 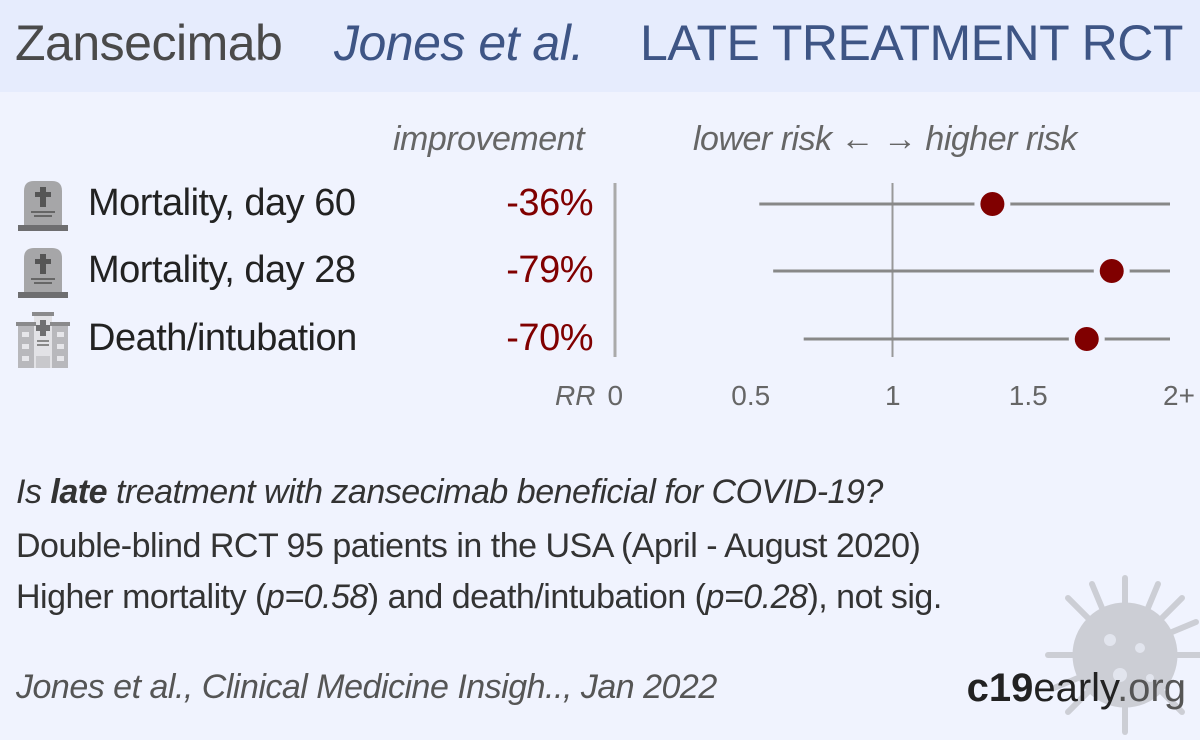 I want to click on x-tick-label: 0, so click(x=615, y=395).